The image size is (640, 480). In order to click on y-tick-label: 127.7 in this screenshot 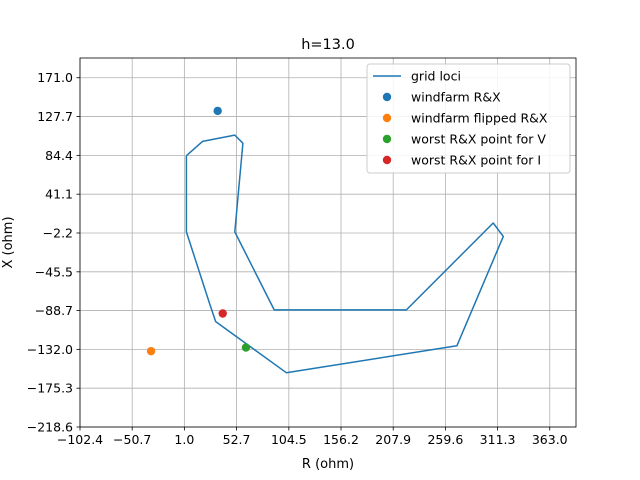, I will do `click(55, 116)`.